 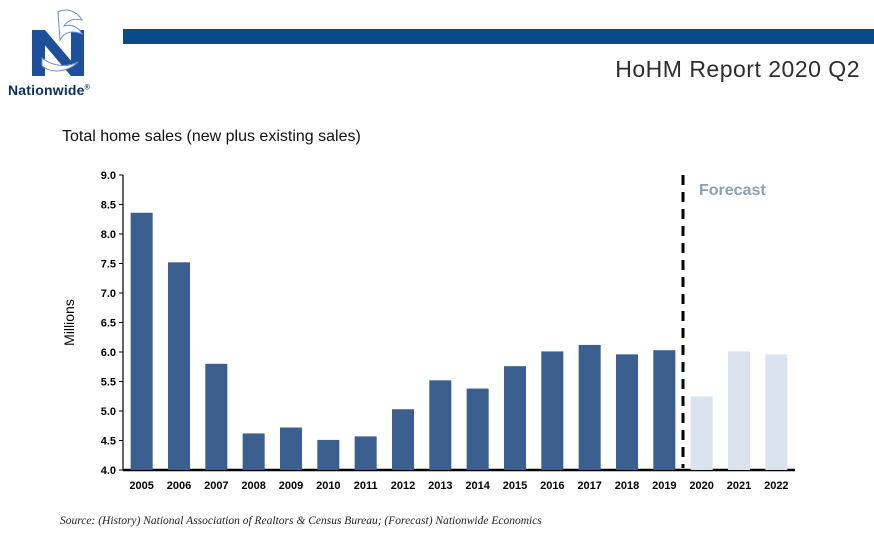 I want to click on x-tick-label: 2005, so click(x=141, y=486).